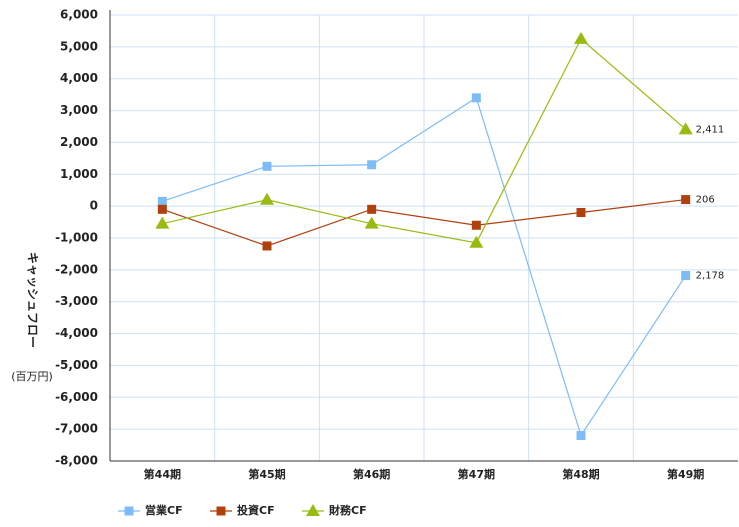 The image size is (739, 527). Describe the element at coordinates (79, 174) in the screenshot. I see `y-tick-label: 1,000` at that location.